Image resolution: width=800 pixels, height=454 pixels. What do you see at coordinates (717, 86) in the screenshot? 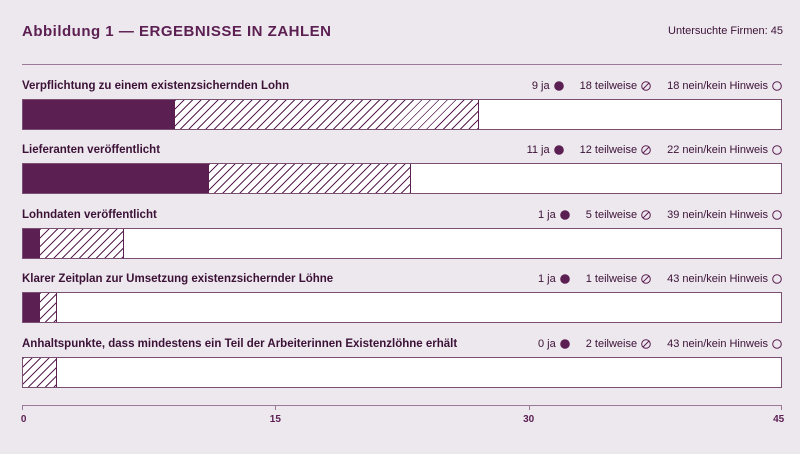
I see `count-nein-text: 18 nein/kein Hinweis` at bounding box center [717, 86].